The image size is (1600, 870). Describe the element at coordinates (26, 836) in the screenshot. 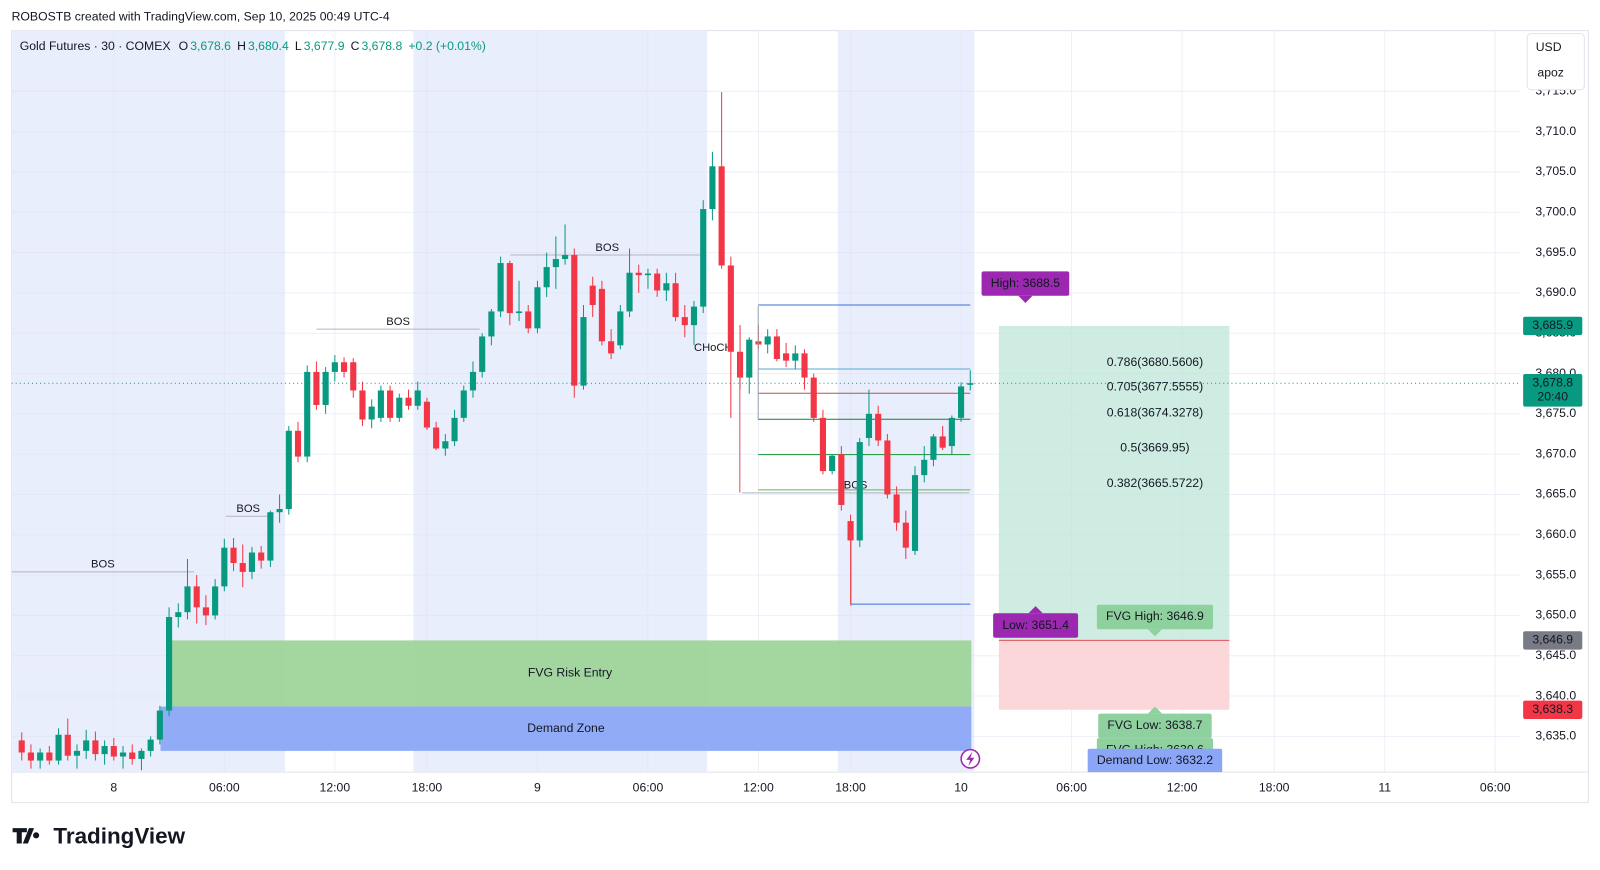

I see `brand-logo` at that location.